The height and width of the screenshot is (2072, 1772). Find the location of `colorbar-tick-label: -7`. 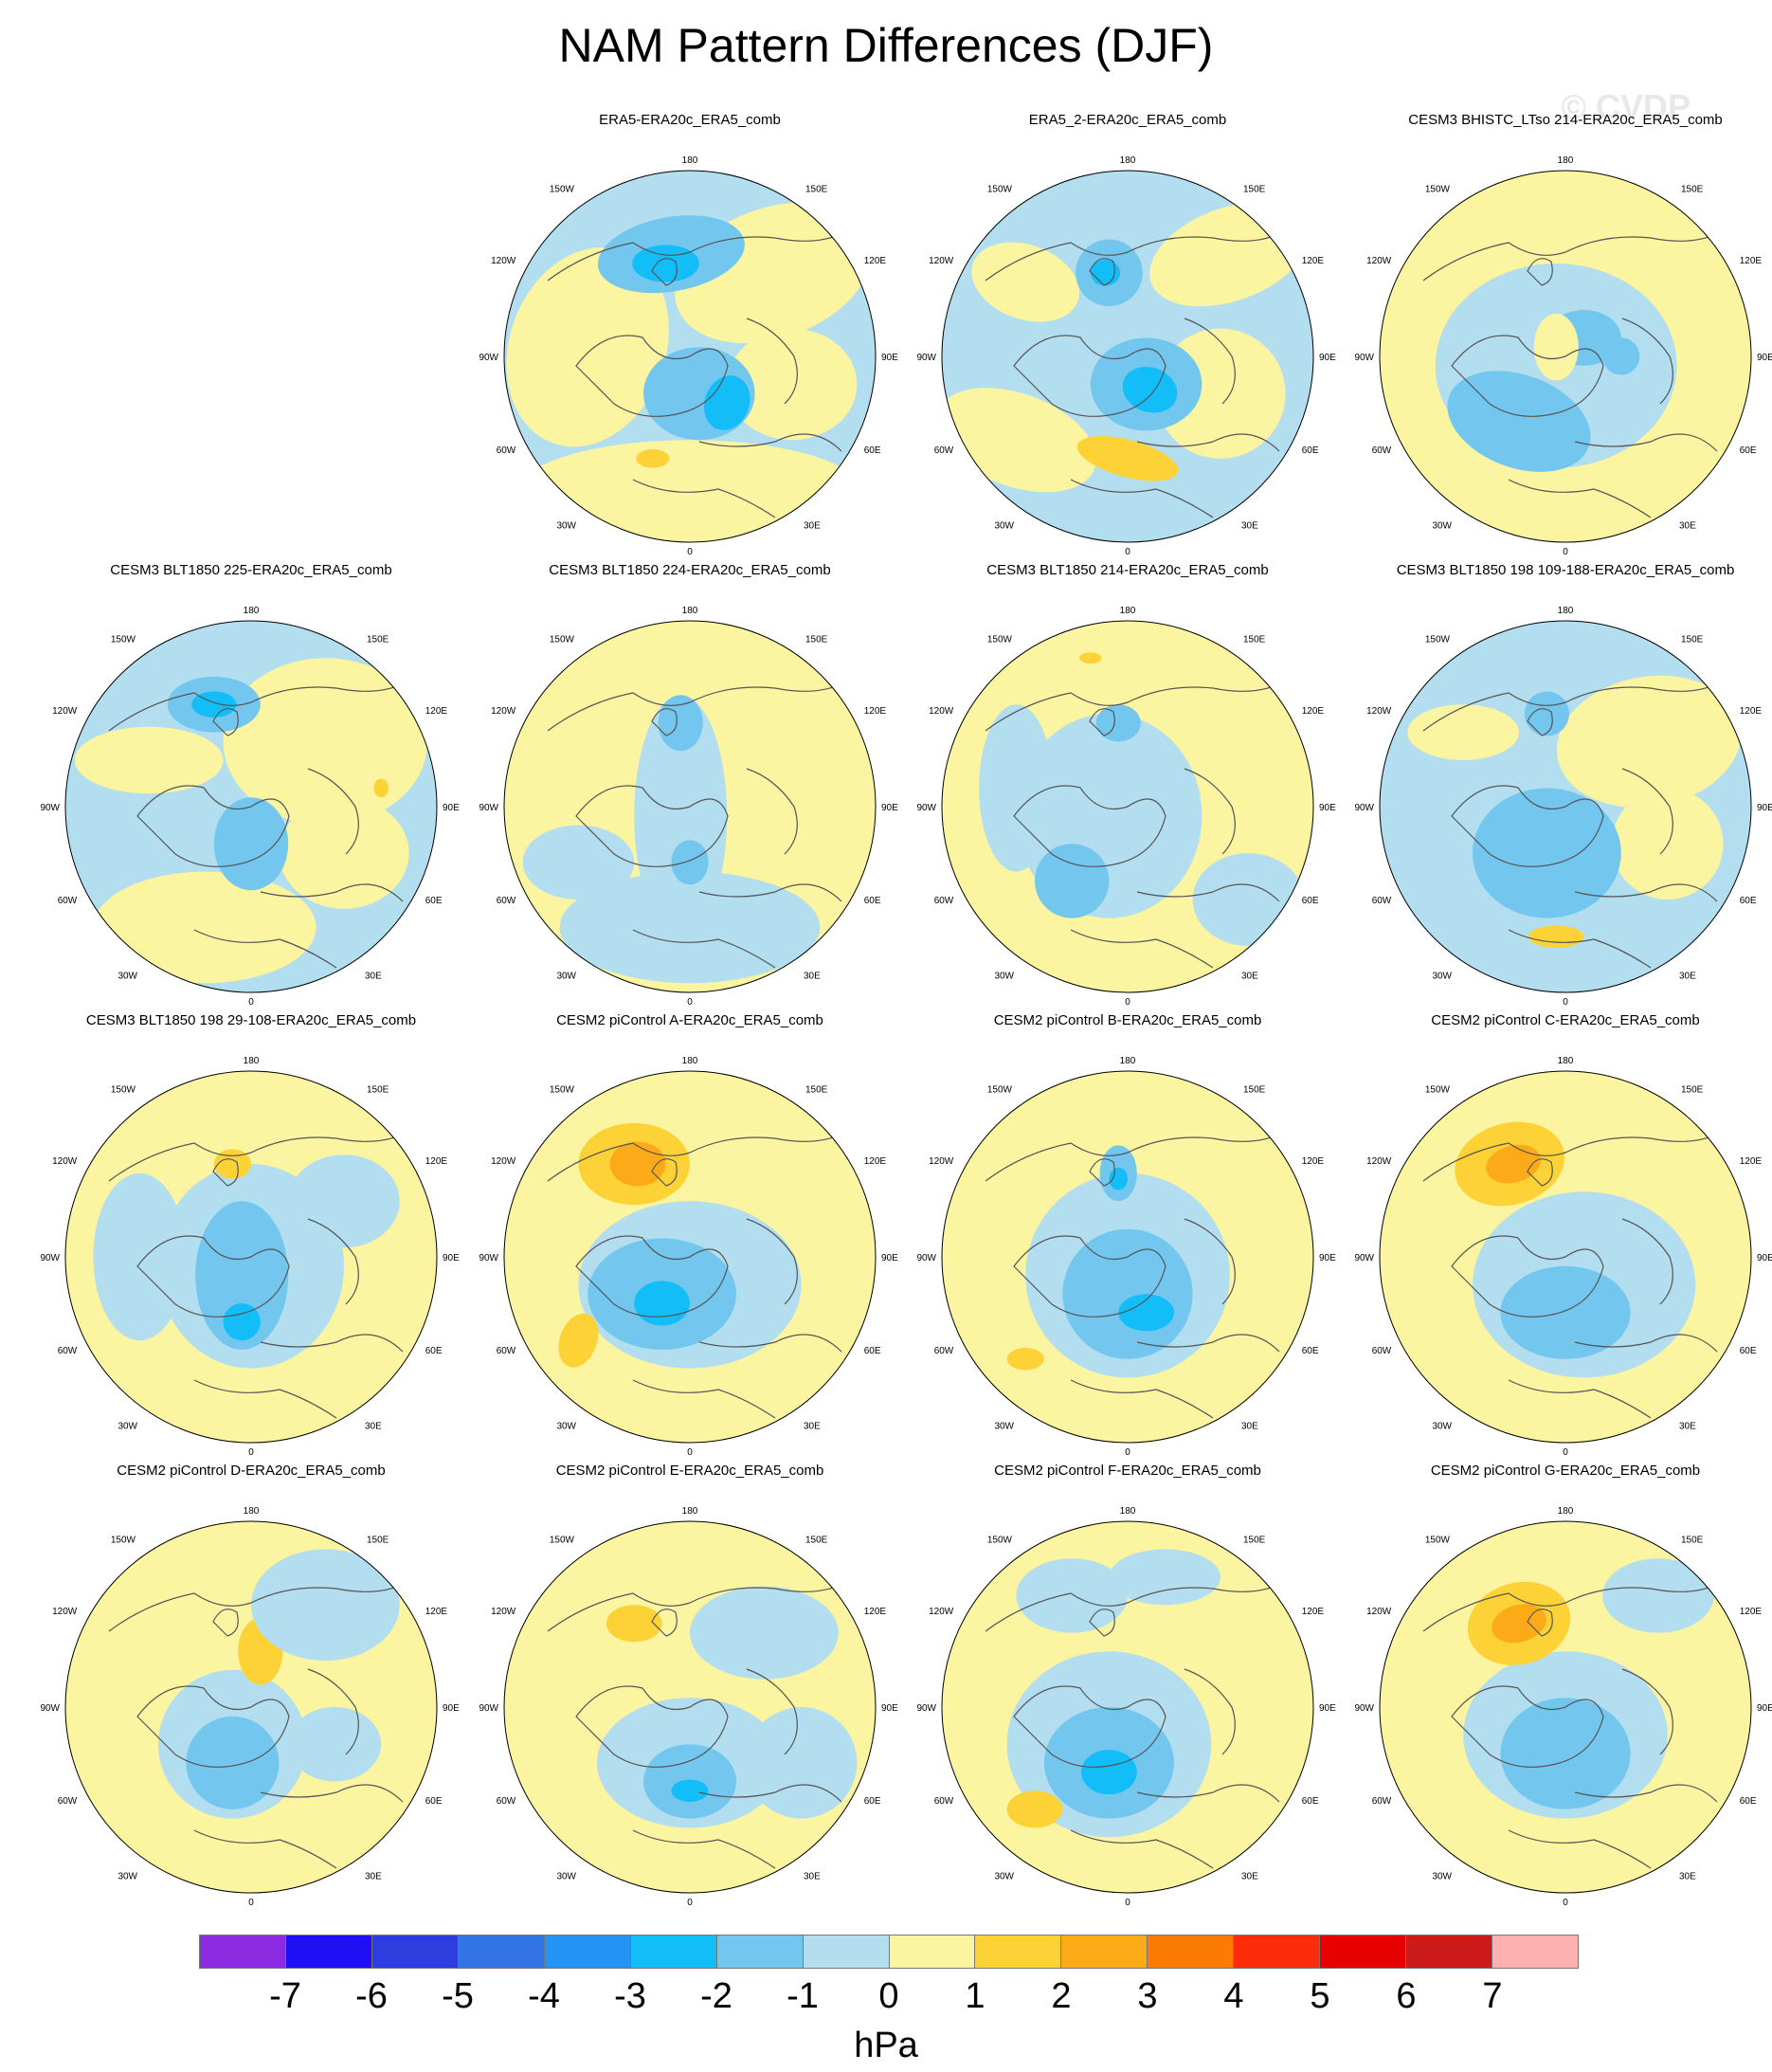

colorbar-tick-label: -7 is located at coordinates (285, 1996).